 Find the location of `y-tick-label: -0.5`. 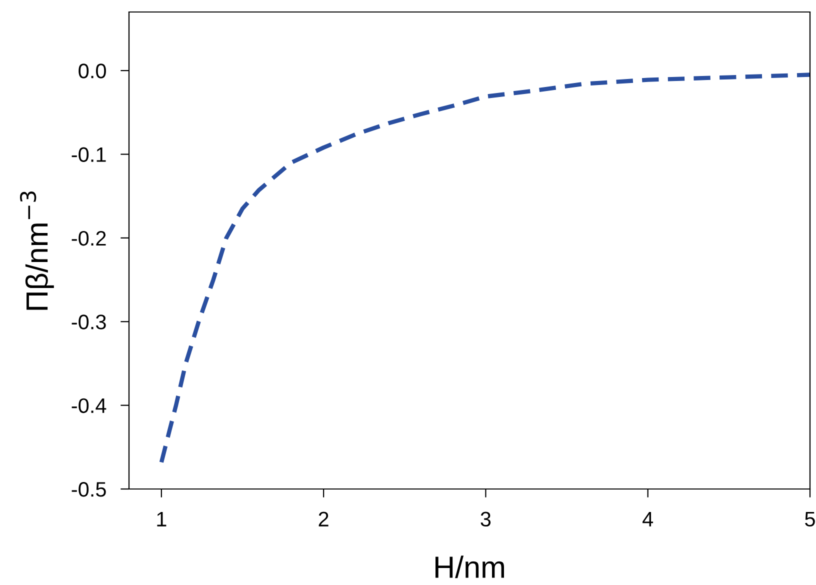

y-tick-label: -0.5 is located at coordinates (89, 489).